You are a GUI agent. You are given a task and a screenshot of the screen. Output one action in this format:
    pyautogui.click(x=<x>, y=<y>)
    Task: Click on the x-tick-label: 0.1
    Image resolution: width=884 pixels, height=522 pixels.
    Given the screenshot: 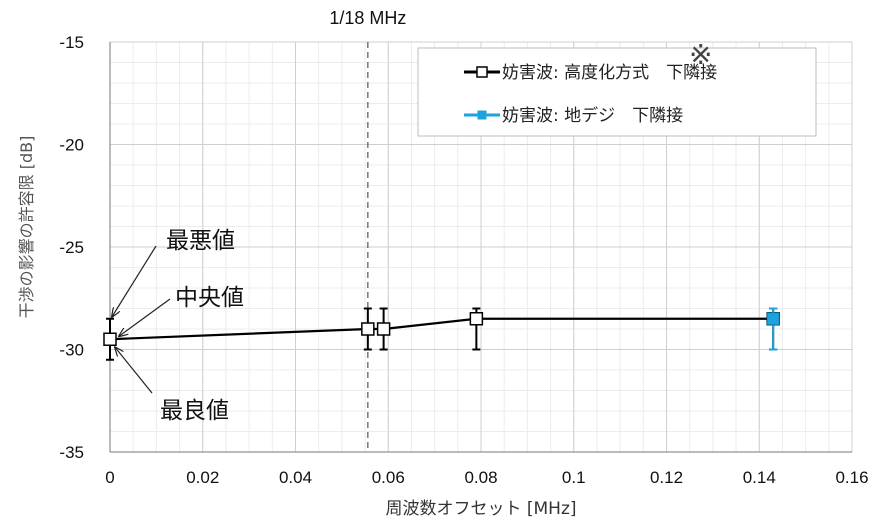 What is the action you would take?
    pyautogui.click(x=574, y=477)
    